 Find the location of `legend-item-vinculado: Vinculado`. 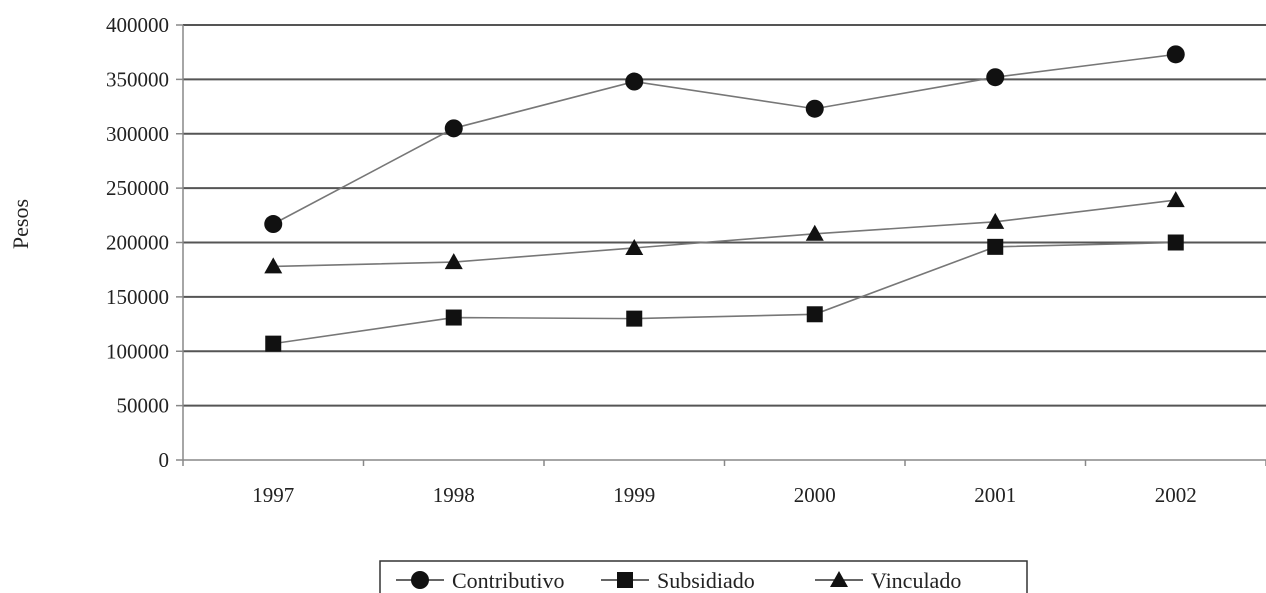

legend-item-vinculado: Vinculado is located at coordinates (888, 580).